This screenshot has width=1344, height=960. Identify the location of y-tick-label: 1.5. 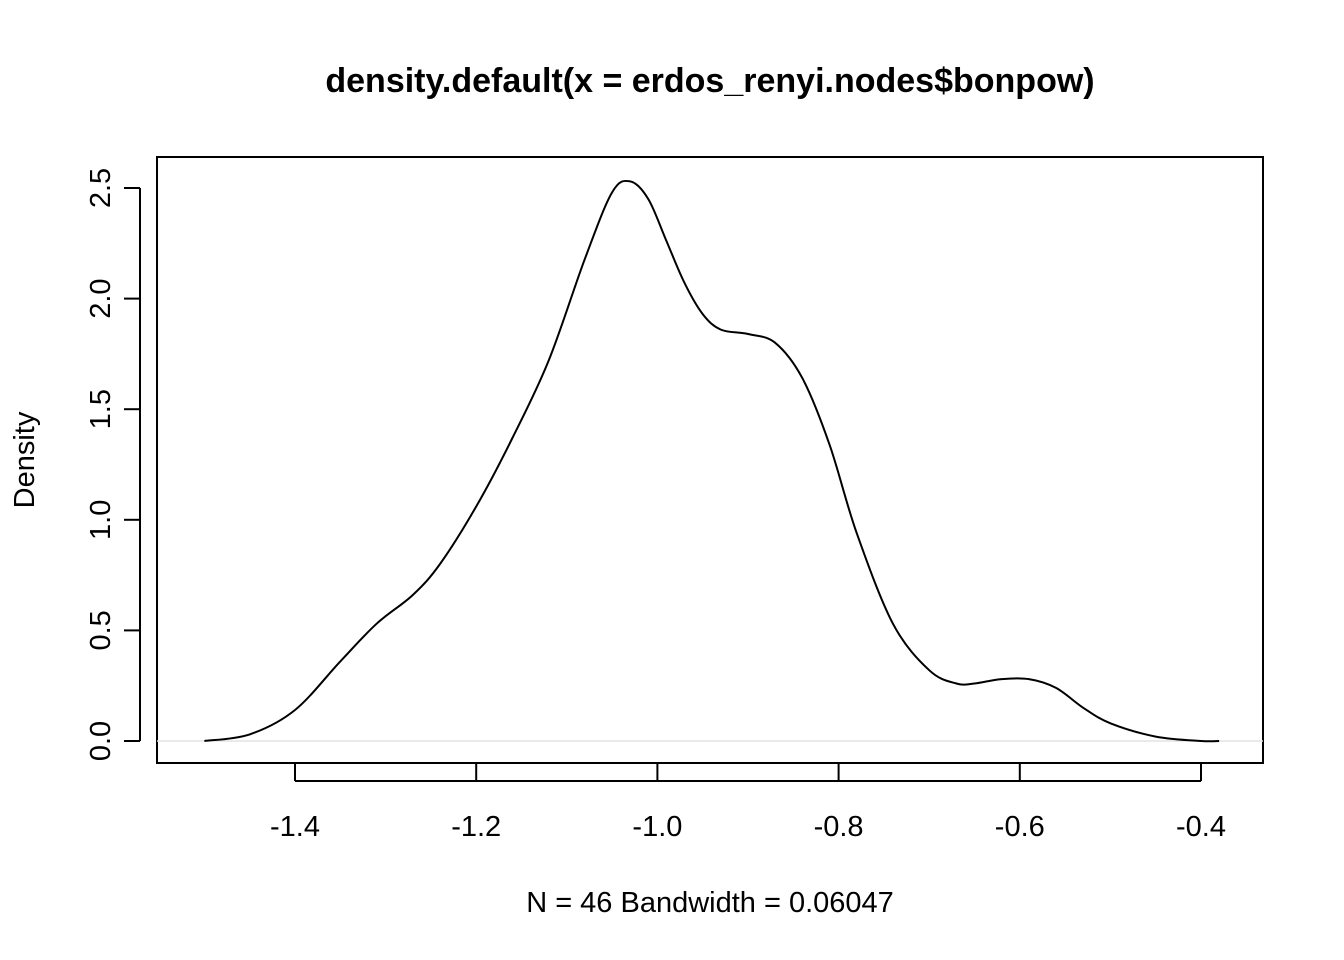
(101, 409).